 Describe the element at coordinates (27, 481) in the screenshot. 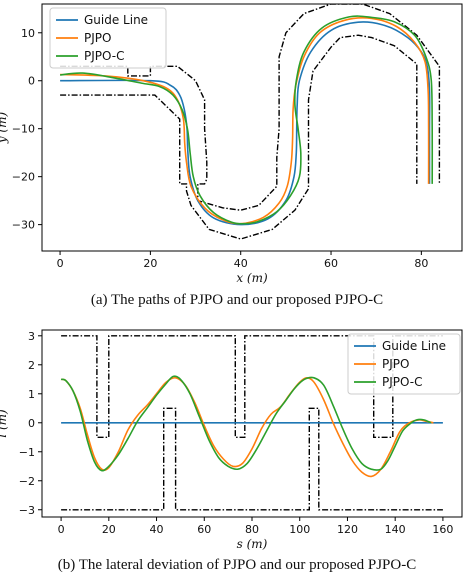

I see `y-tick-label: −2` at that location.